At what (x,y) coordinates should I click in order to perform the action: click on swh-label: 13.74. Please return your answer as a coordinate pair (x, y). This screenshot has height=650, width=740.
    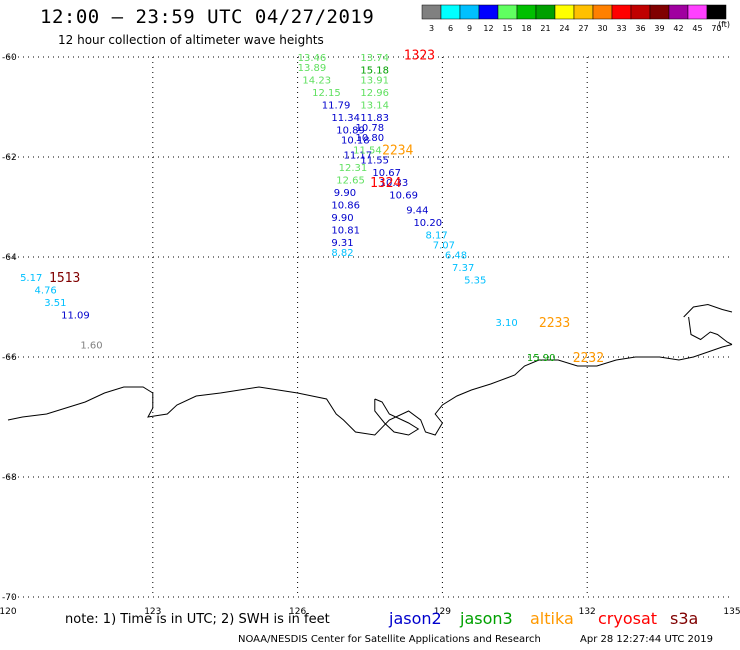
    Looking at the image, I should click on (374, 58).